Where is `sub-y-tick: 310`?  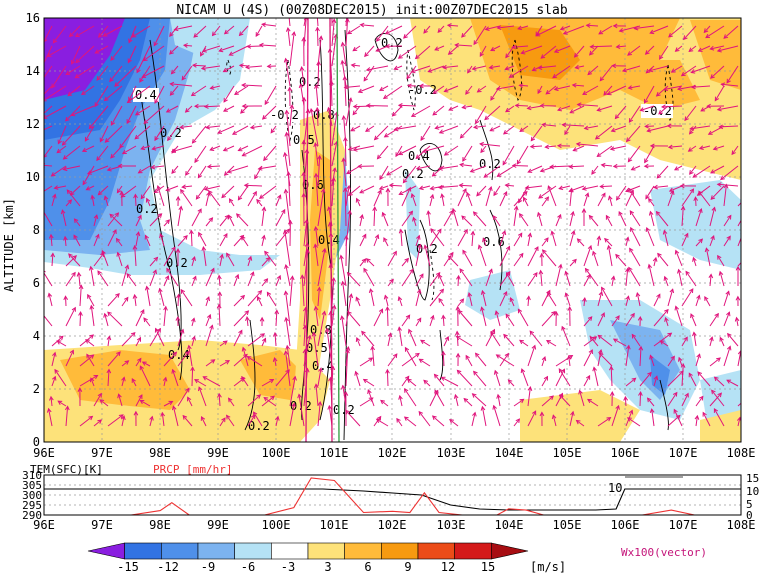 sub-y-tick: 310 is located at coordinates (32, 475).